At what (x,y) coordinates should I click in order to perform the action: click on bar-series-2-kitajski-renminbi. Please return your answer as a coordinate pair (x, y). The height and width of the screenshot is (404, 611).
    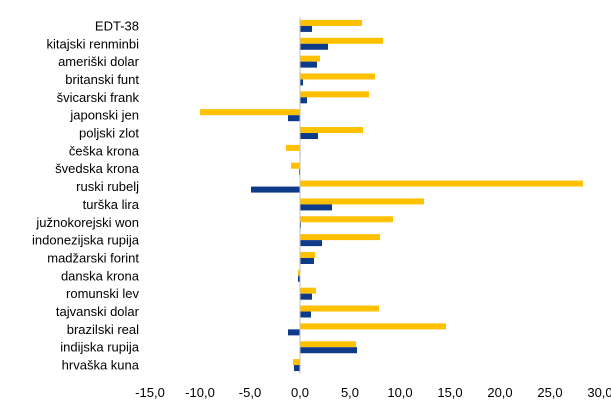
    Looking at the image, I should click on (314, 46).